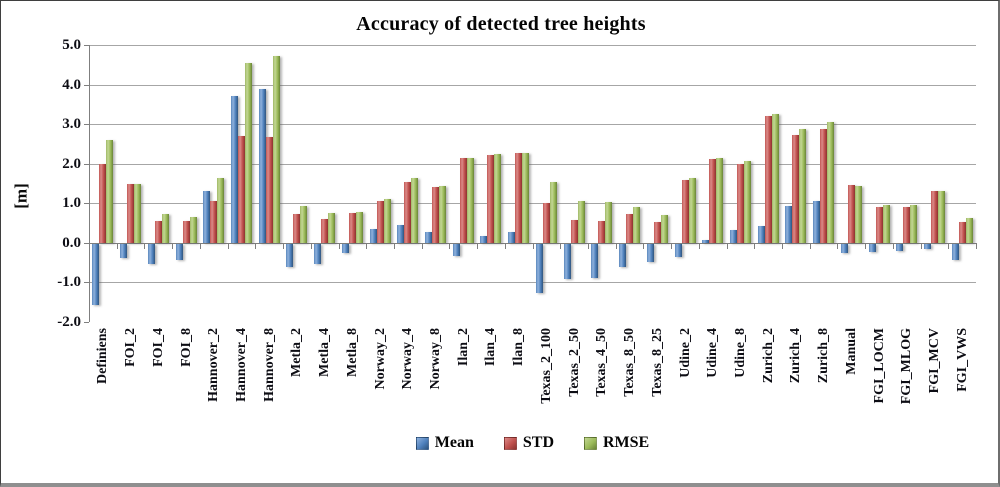 Image resolution: width=1000 pixels, height=487 pixels. What do you see at coordinates (435, 359) in the screenshot?
I see `x-axis-label: Norway_8` at bounding box center [435, 359].